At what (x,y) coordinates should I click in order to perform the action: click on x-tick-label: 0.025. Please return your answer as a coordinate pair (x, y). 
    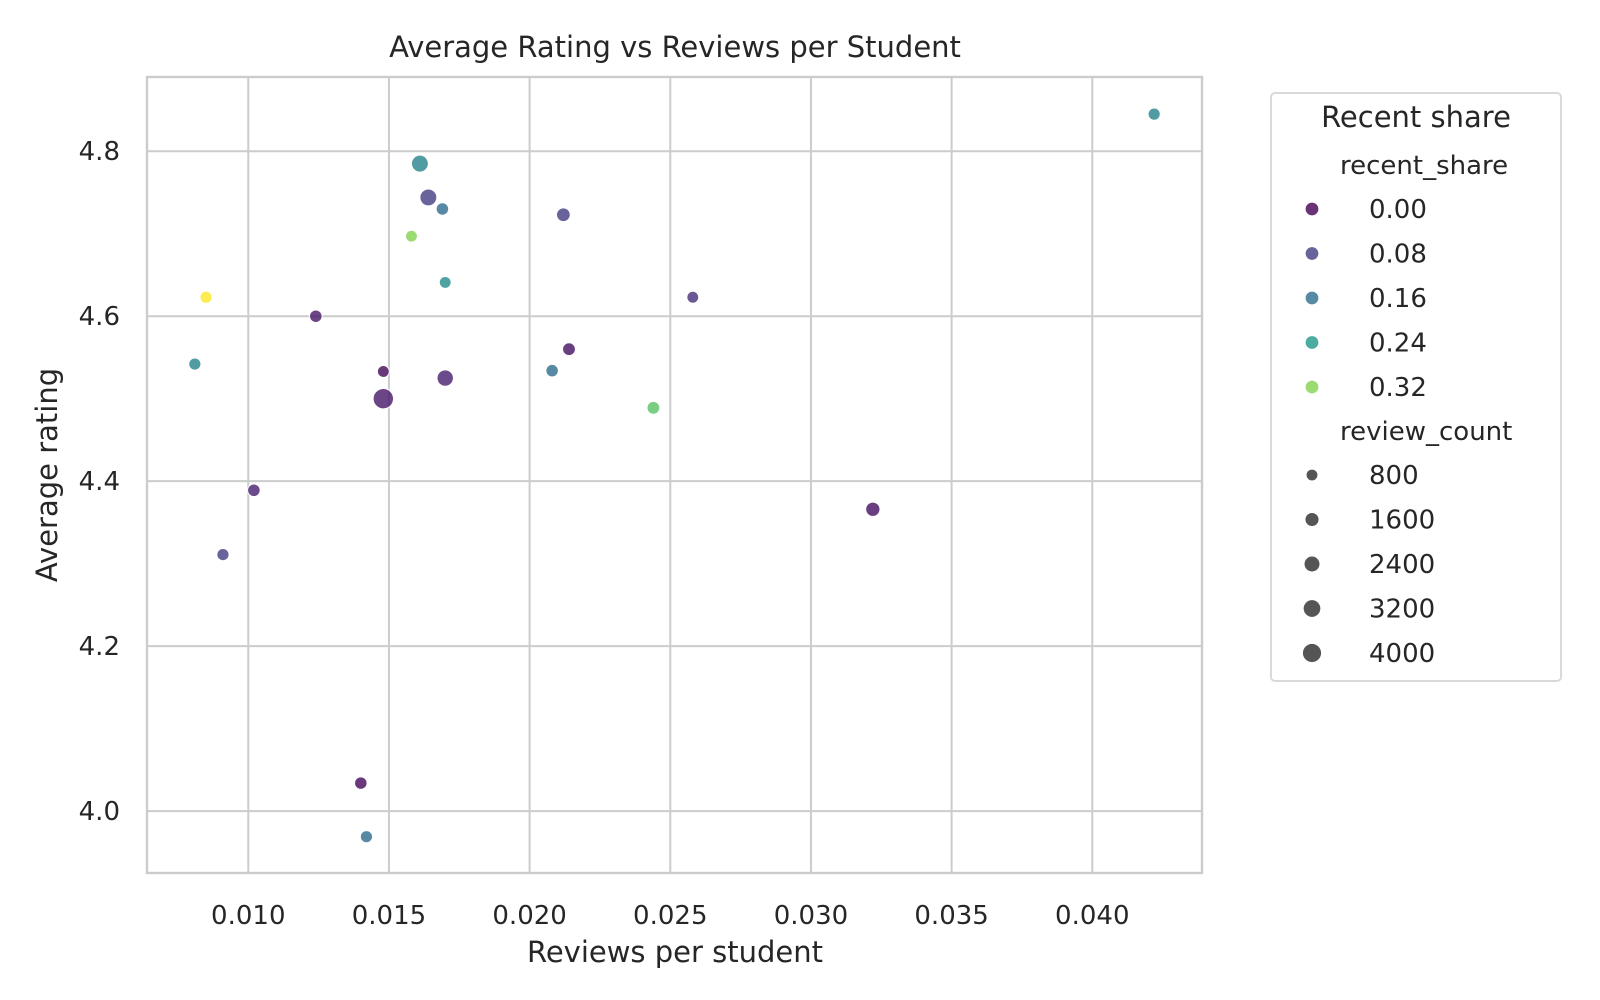
    Looking at the image, I should click on (670, 916).